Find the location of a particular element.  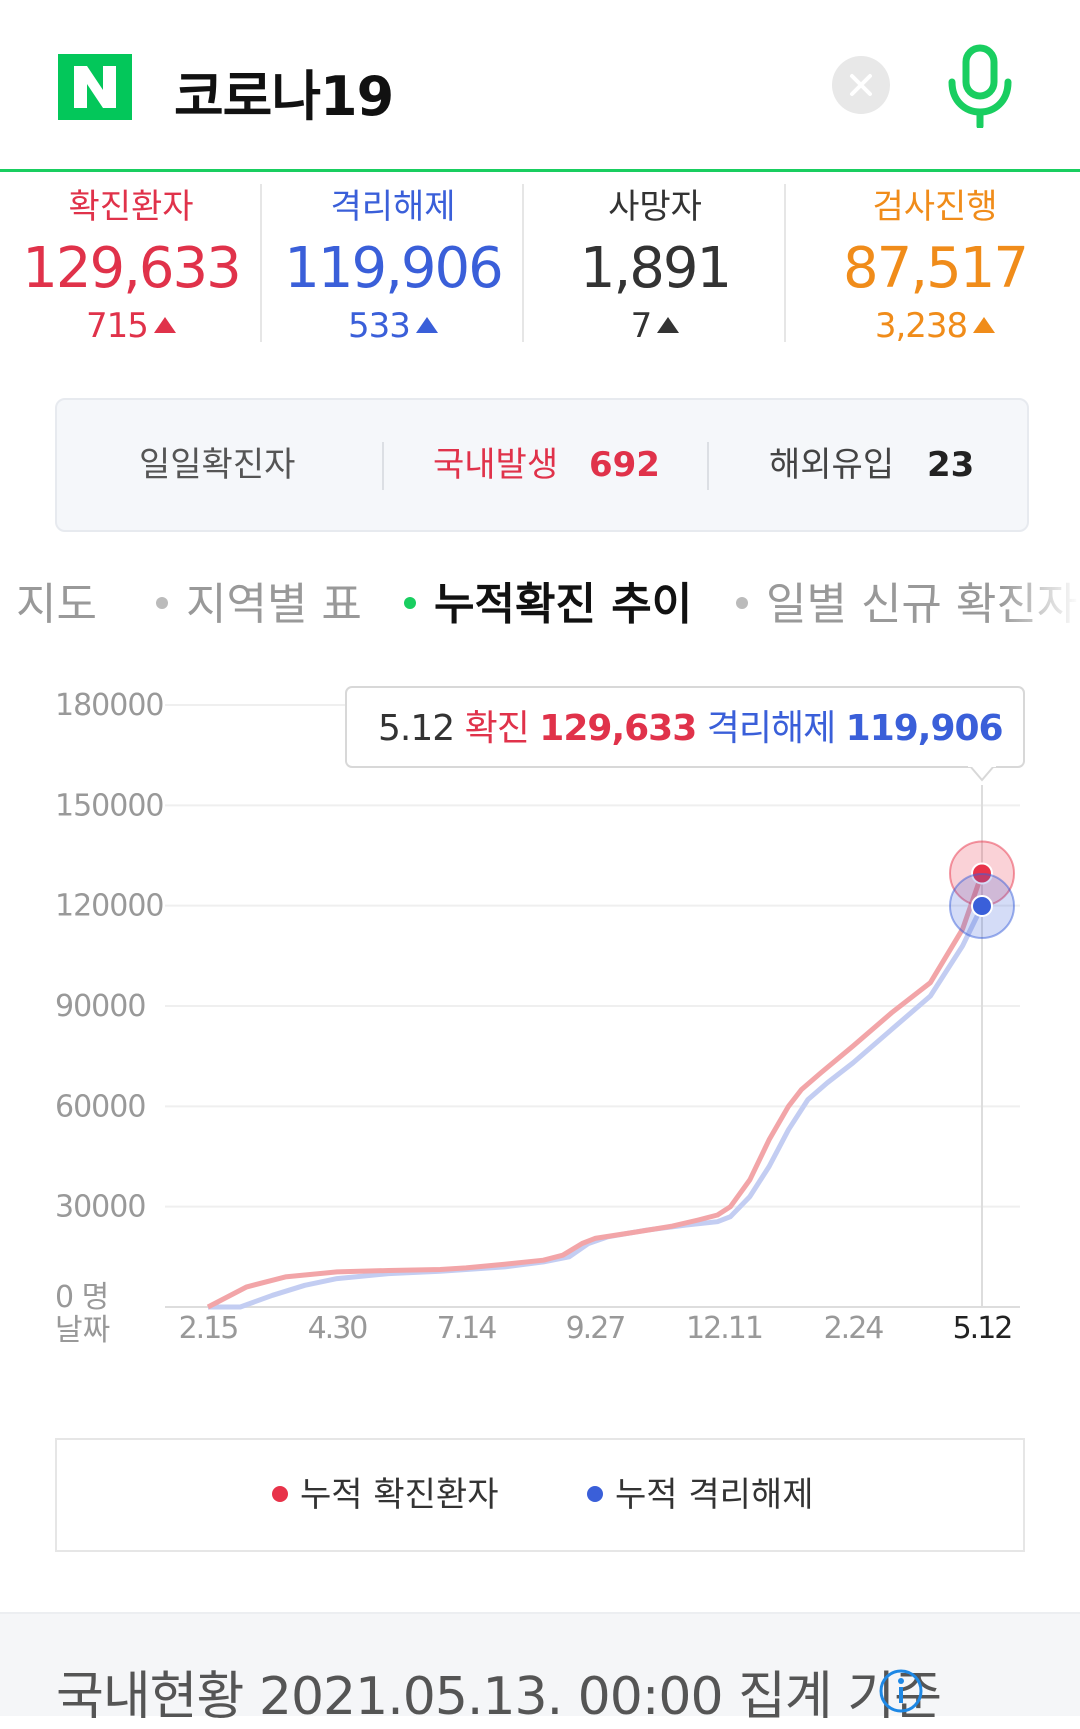

tab-label: 지역별 표 is located at coordinates (274, 604).